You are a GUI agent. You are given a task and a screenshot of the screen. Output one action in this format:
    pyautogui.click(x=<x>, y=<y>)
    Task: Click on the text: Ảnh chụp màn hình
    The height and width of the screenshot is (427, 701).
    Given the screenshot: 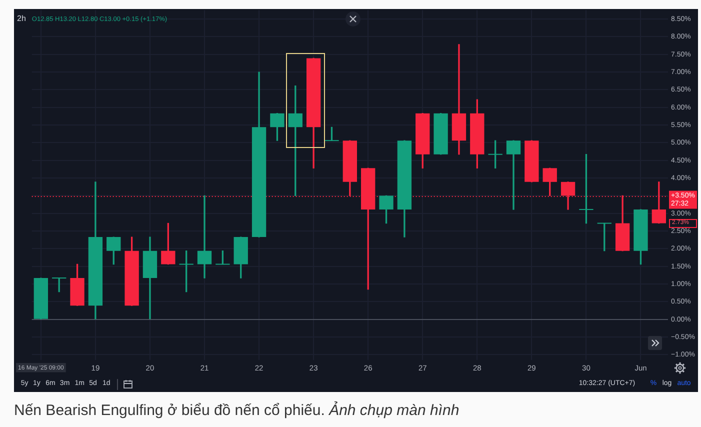 What is the action you would take?
    pyautogui.click(x=394, y=410)
    